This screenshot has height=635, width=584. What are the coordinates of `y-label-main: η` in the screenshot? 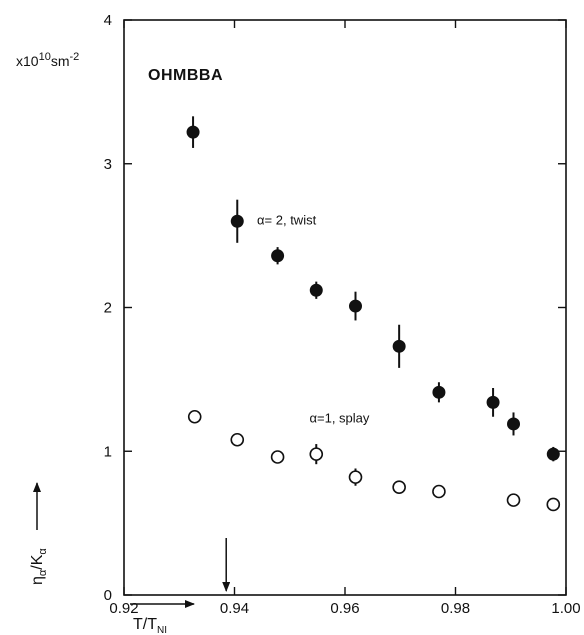 It's located at (37, 580).